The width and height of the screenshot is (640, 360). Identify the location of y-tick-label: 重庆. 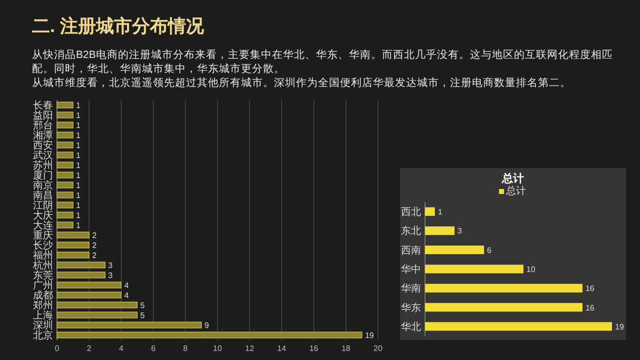
(43, 236).